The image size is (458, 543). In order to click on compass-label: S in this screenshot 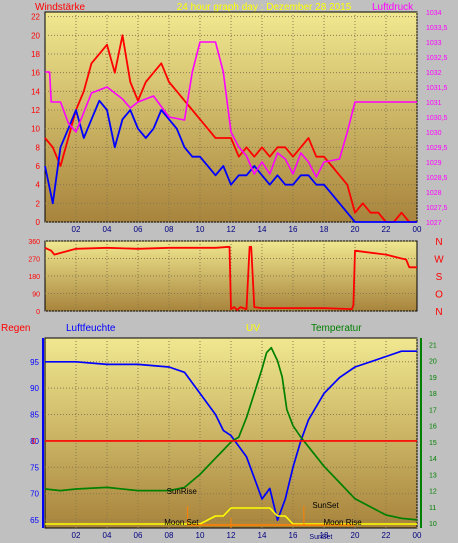, I will do `click(439, 277)`.